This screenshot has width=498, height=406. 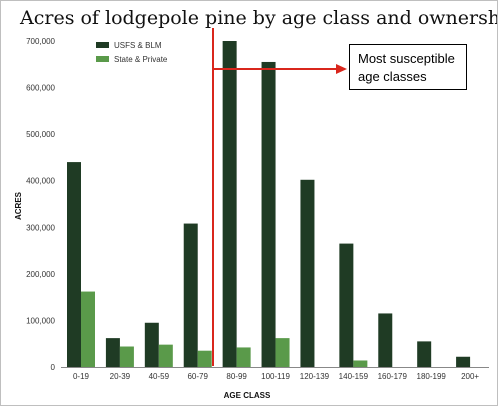 What do you see at coordinates (40, 88) in the screenshot?
I see `y-tick-label: 600,000` at bounding box center [40, 88].